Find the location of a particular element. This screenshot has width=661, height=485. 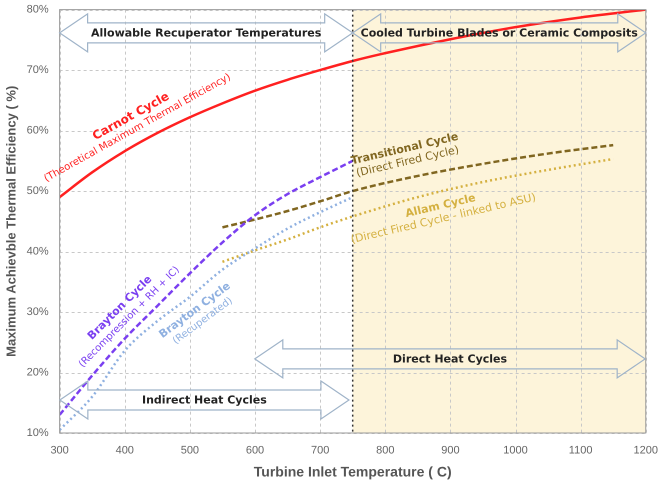

x-tick-label: 1100 is located at coordinates (580, 450).